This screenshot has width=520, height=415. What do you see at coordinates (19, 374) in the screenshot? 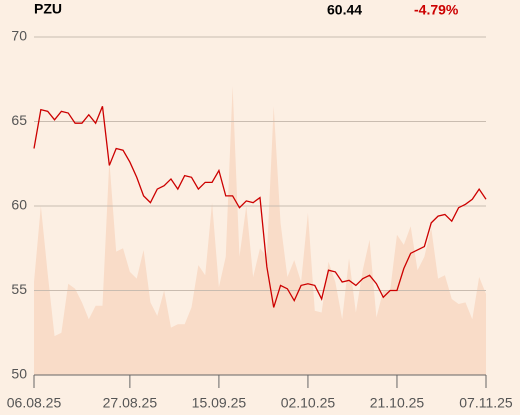
I see `y-tick-label: 50` at bounding box center [19, 374].